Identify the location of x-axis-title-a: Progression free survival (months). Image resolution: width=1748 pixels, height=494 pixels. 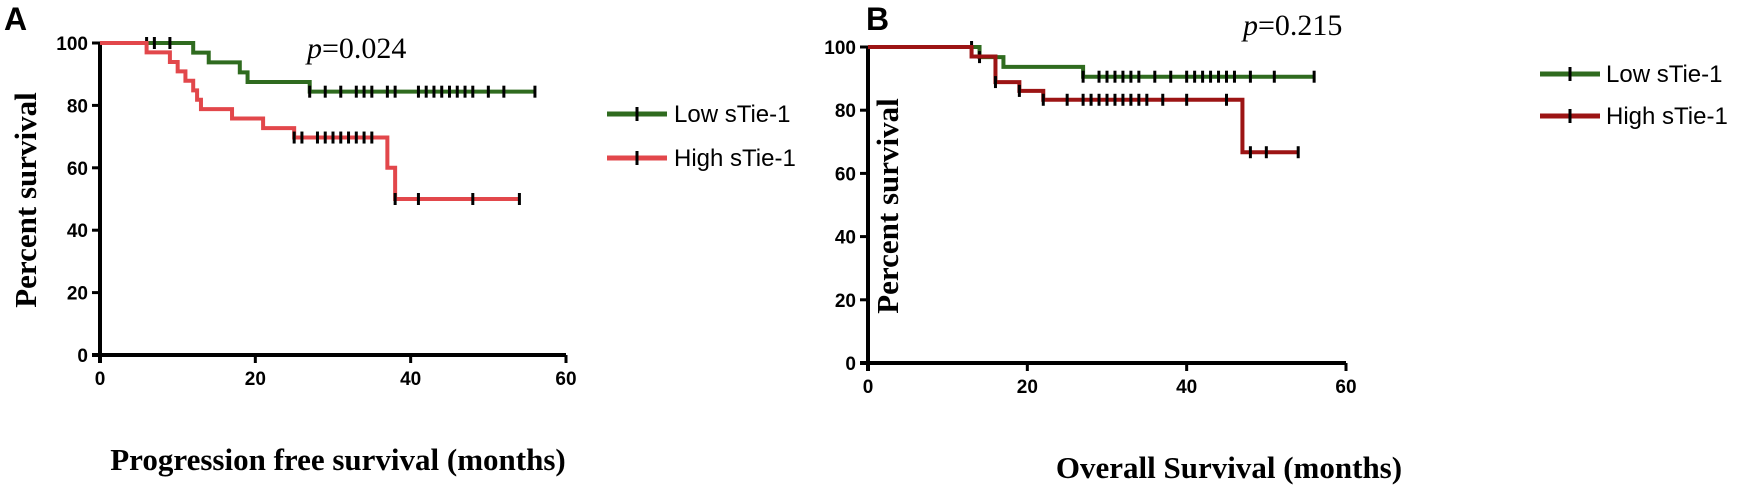
(338, 459).